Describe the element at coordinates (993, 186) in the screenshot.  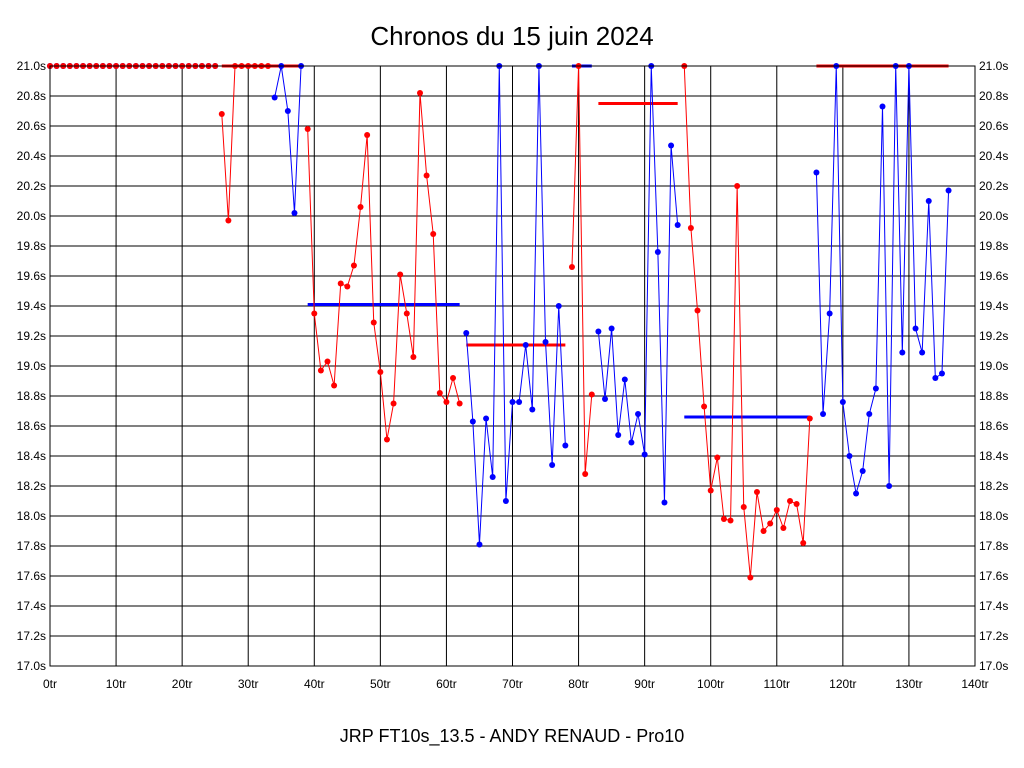
I see `y-tick-label-right: 20.2s` at that location.